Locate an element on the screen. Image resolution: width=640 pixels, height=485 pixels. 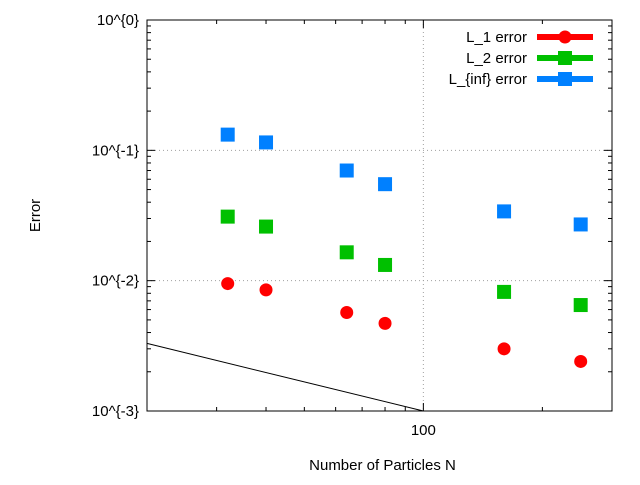
legend-label: L_2 error is located at coordinates (496, 58).